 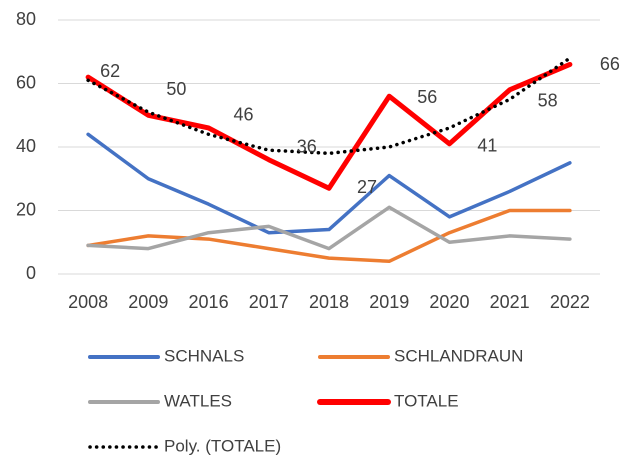 What do you see at coordinates (204, 355) in the screenshot?
I see `legend-label: SCHNALS` at bounding box center [204, 355].